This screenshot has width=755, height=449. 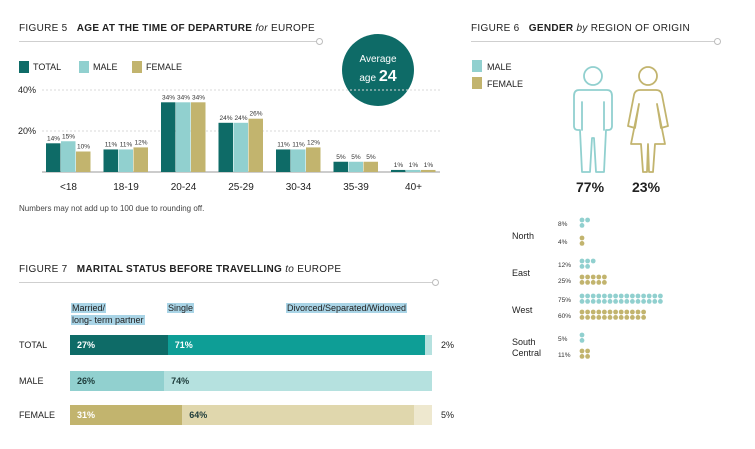 I want to click on fig7-header-married-line1: Married/, so click(x=89, y=308).